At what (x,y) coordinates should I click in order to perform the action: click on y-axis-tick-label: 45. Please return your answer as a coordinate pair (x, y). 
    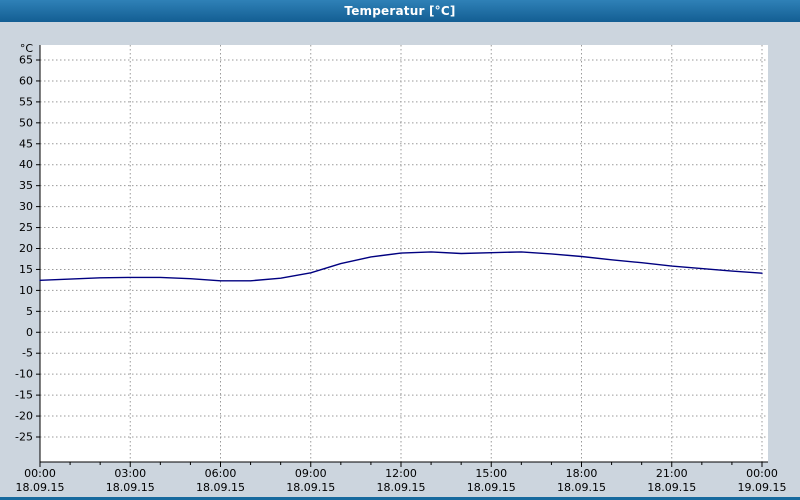
    Looking at the image, I should click on (26, 143).